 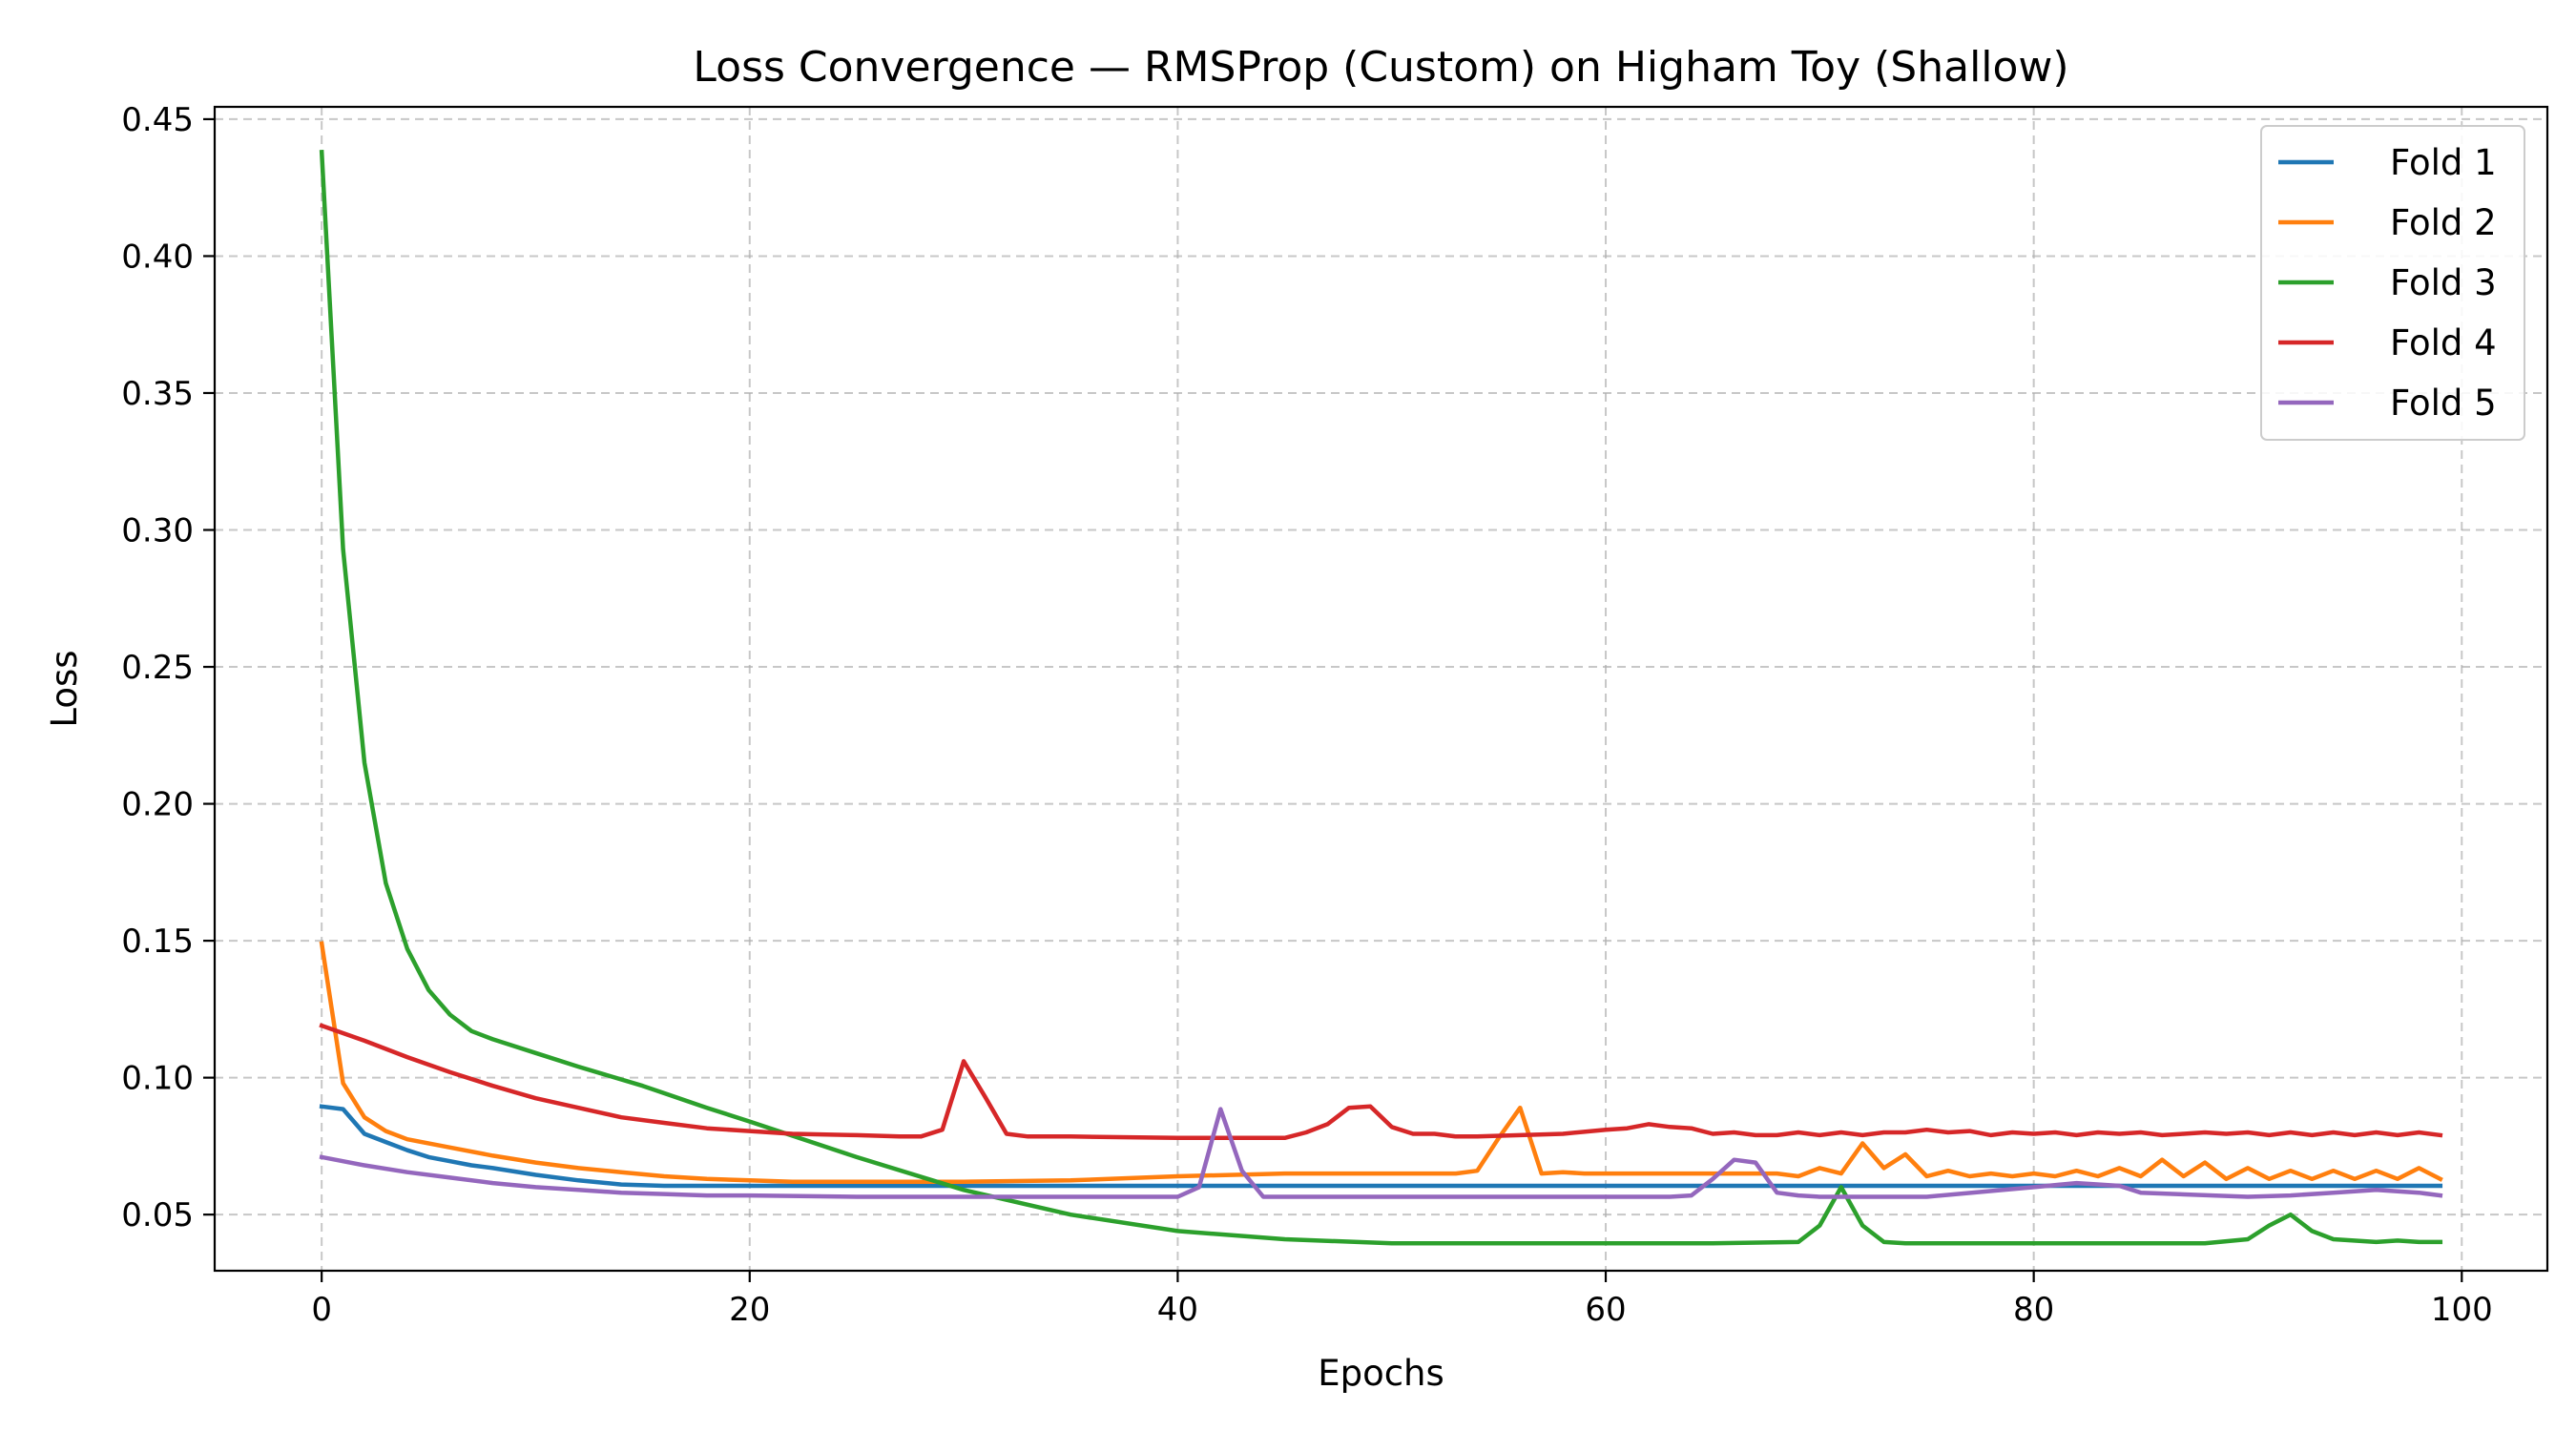 I want to click on legend-label-fold-2: Fold 2, so click(x=2443, y=223).